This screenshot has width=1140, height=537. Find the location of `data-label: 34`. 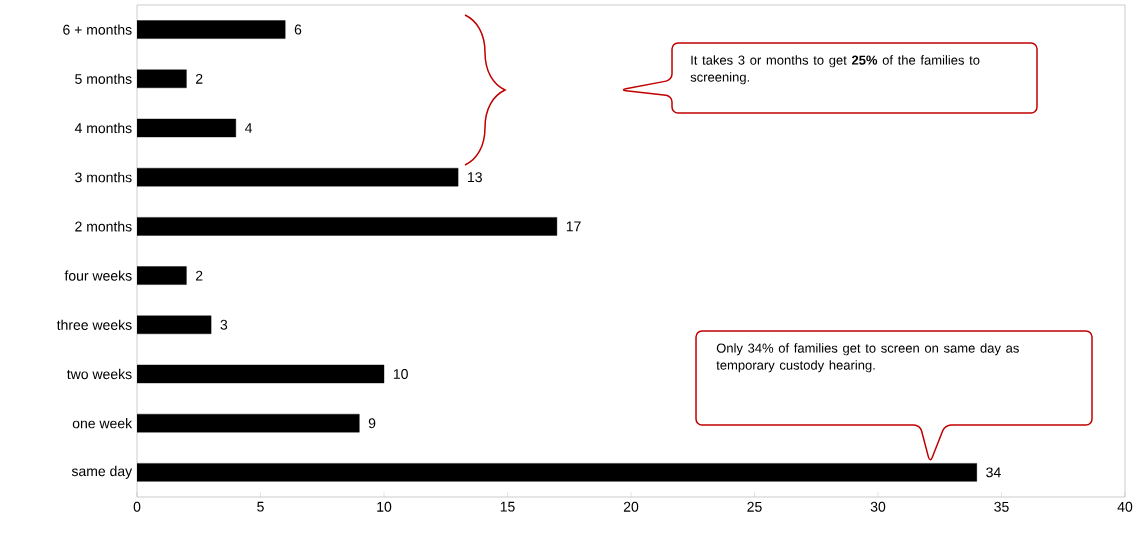

data-label: 34 is located at coordinates (993, 472).